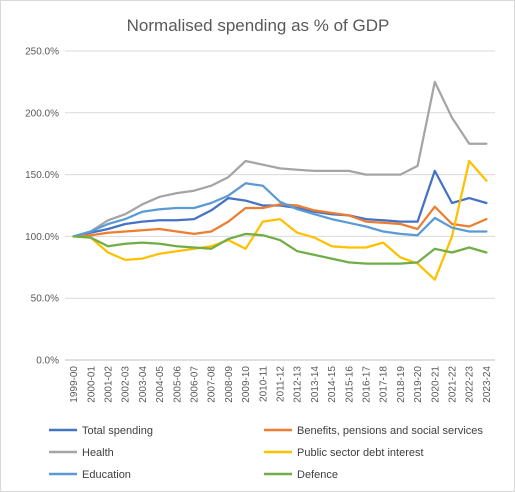 The height and width of the screenshot is (492, 515). What do you see at coordinates (126, 384) in the screenshot?
I see `x-tick-label: 2002-03` at bounding box center [126, 384].